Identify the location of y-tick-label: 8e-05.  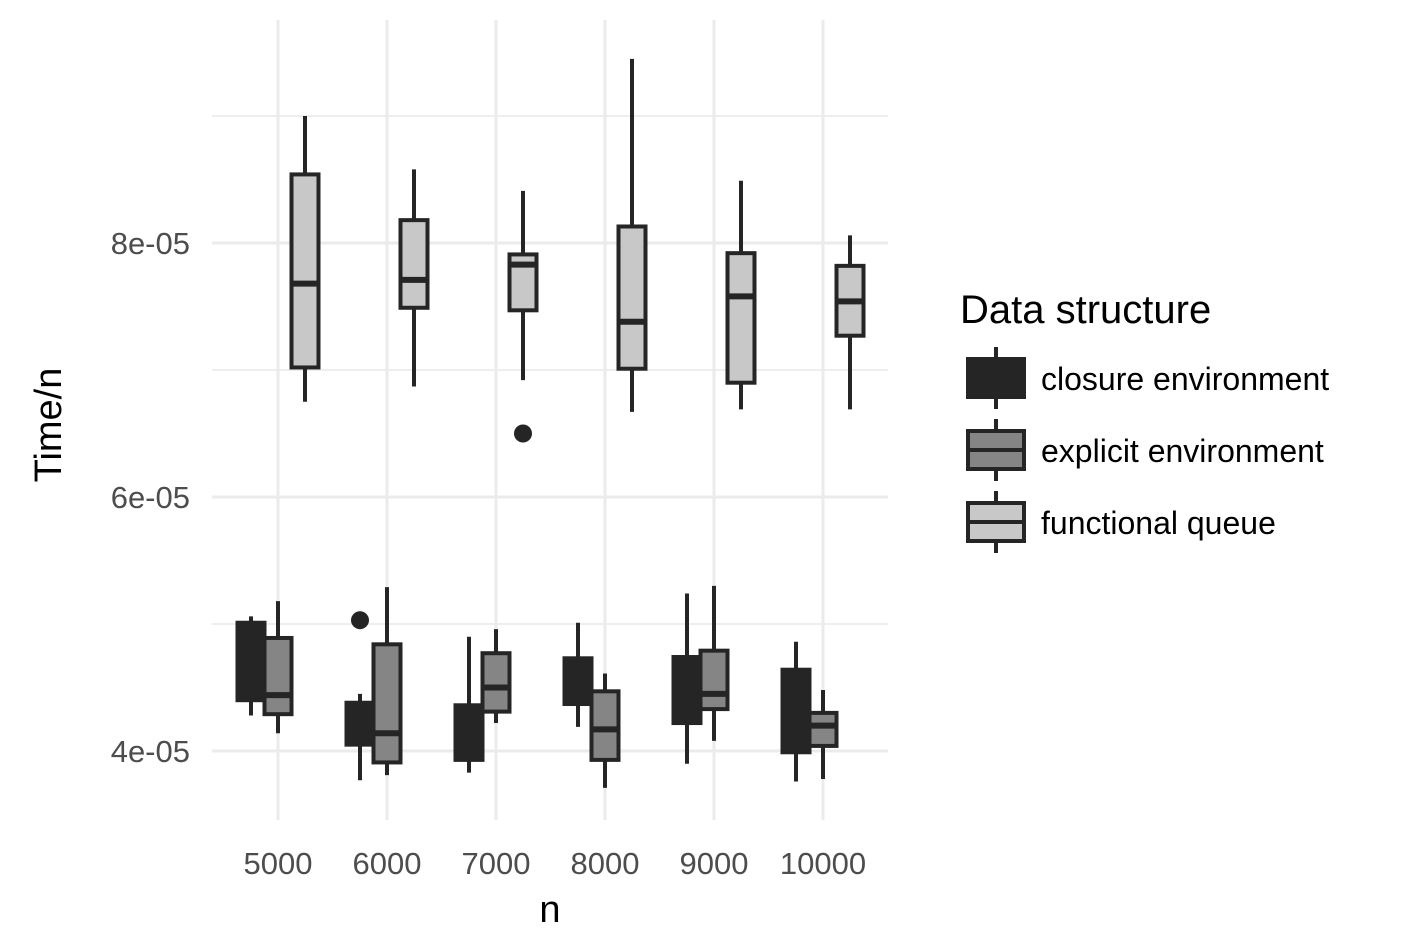
(150, 243).